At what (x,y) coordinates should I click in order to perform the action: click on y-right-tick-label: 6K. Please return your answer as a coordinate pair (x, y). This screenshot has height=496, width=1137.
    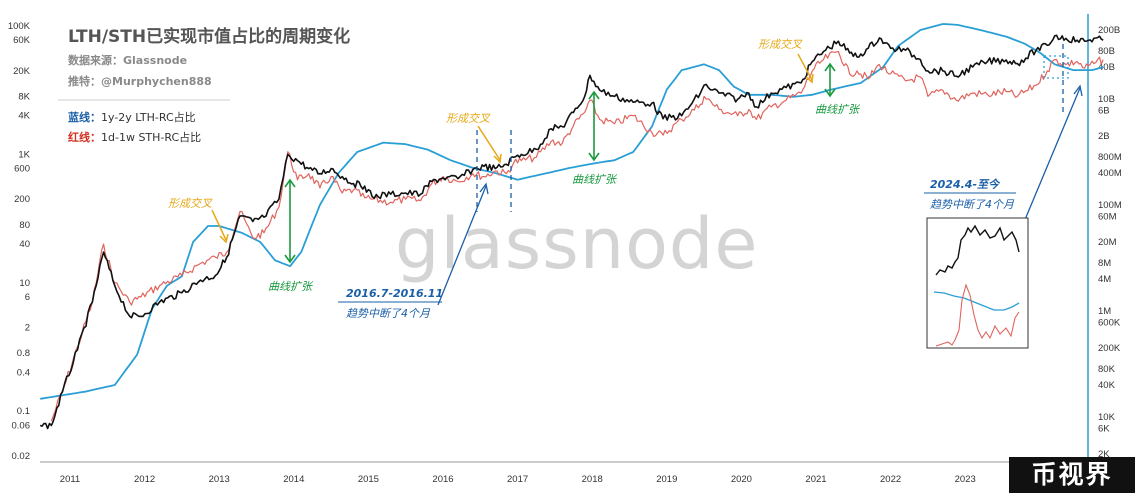
    Looking at the image, I should click on (1104, 429).